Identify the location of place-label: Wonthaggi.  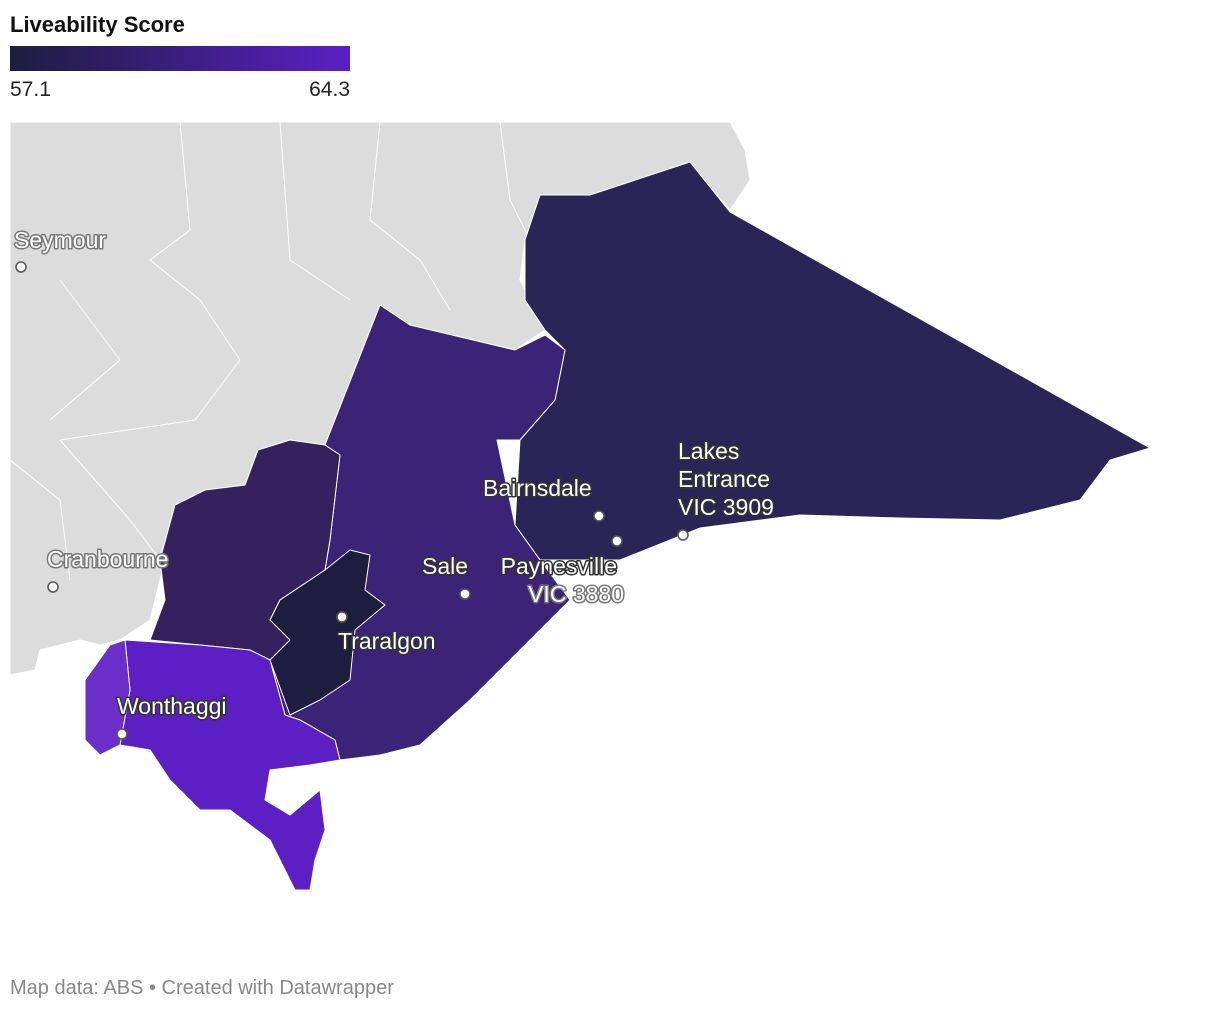
(172, 706).